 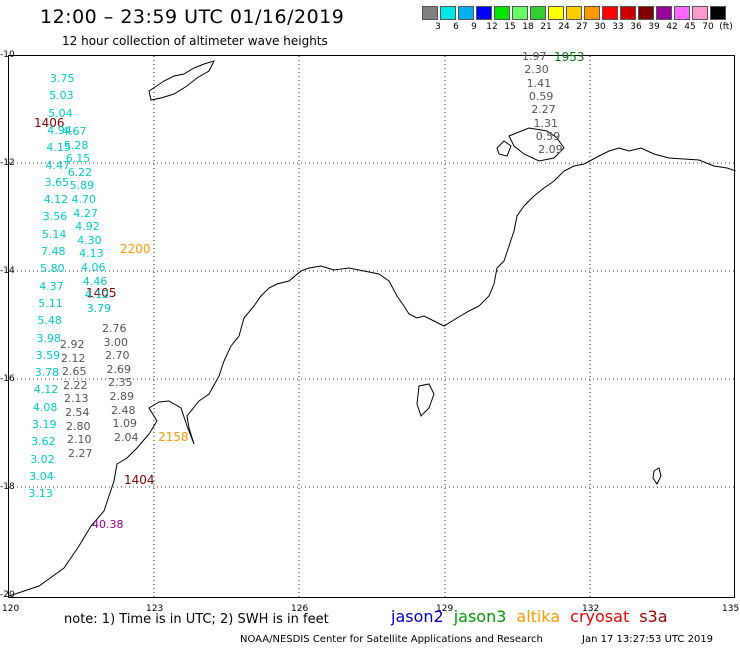 What do you see at coordinates (653, 616) in the screenshot?
I see `legend-s3a: s3a` at bounding box center [653, 616].